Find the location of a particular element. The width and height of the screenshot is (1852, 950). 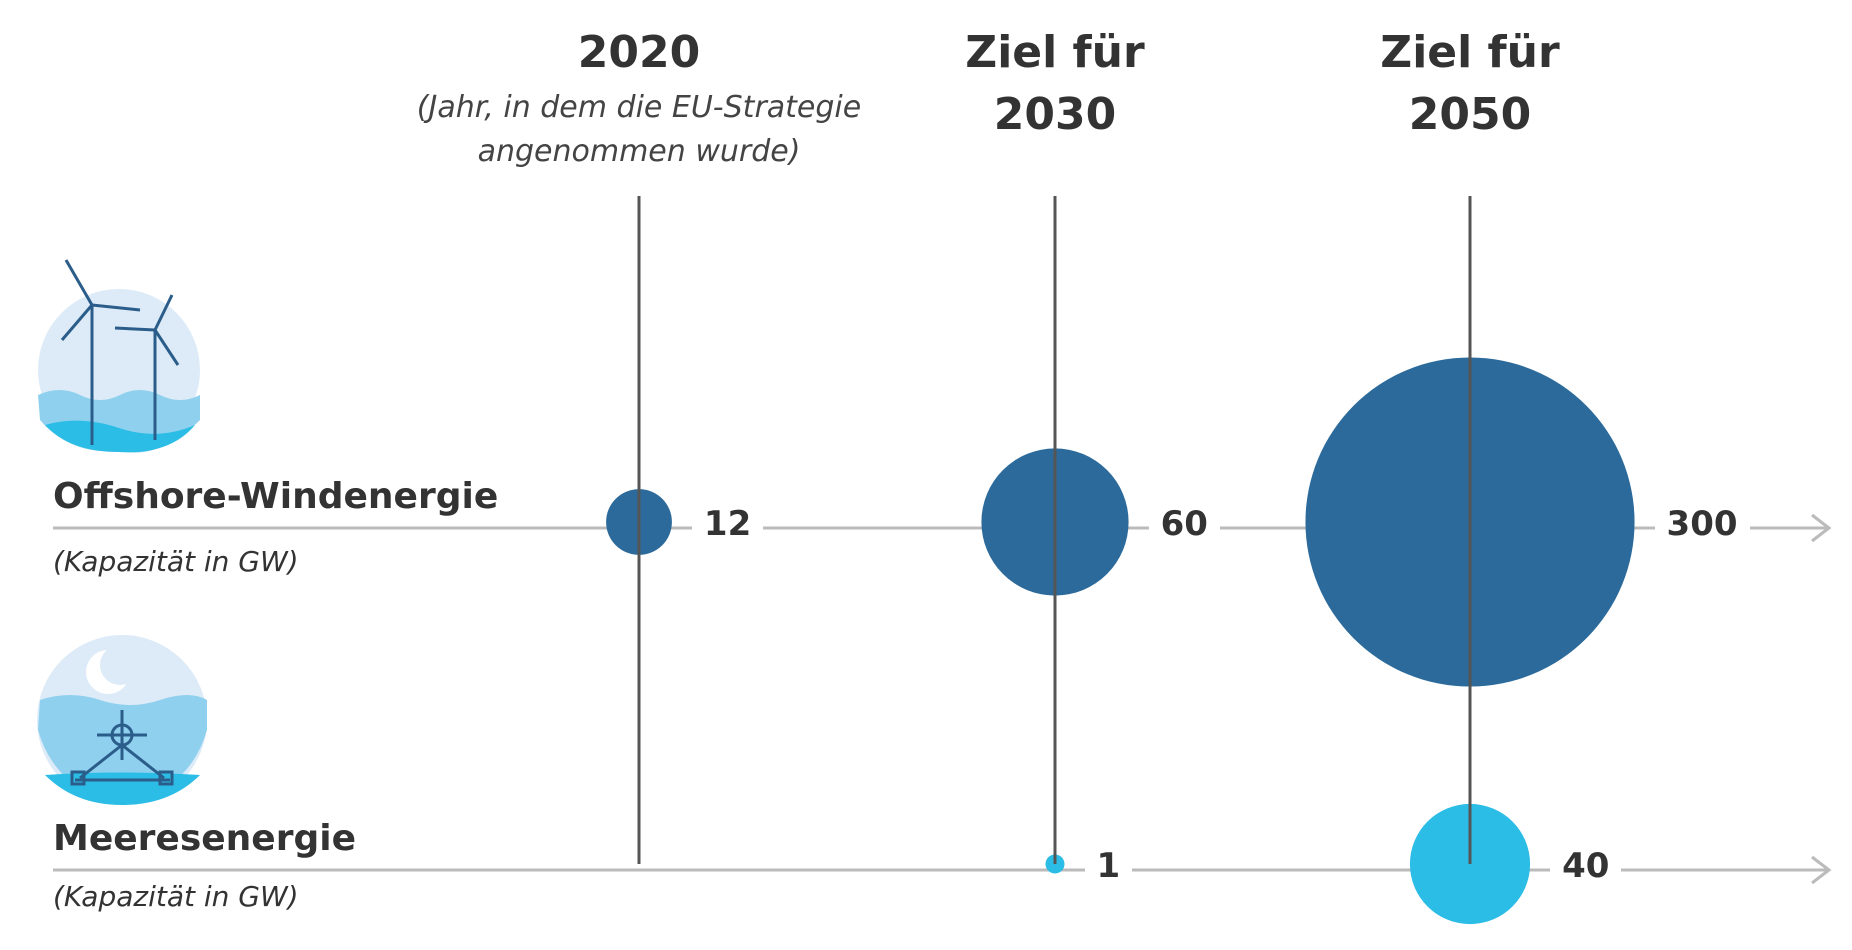

series-name: Offshore-Windenergie is located at coordinates (276, 496).